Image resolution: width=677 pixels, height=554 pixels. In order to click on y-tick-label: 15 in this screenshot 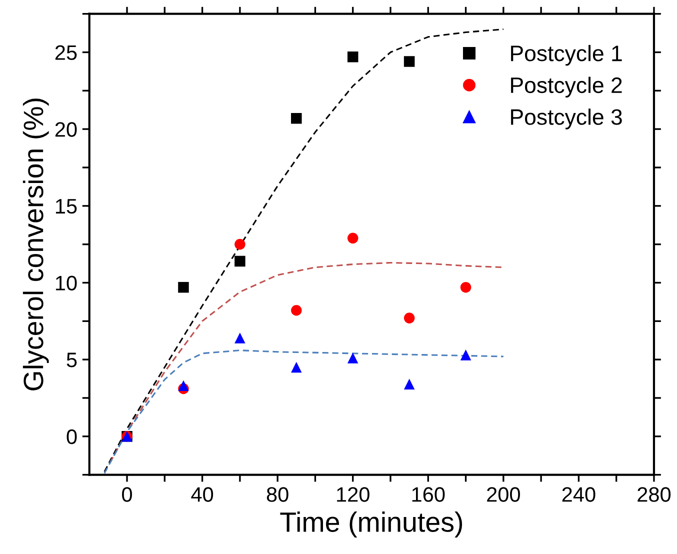, I will do `click(66, 206)`.